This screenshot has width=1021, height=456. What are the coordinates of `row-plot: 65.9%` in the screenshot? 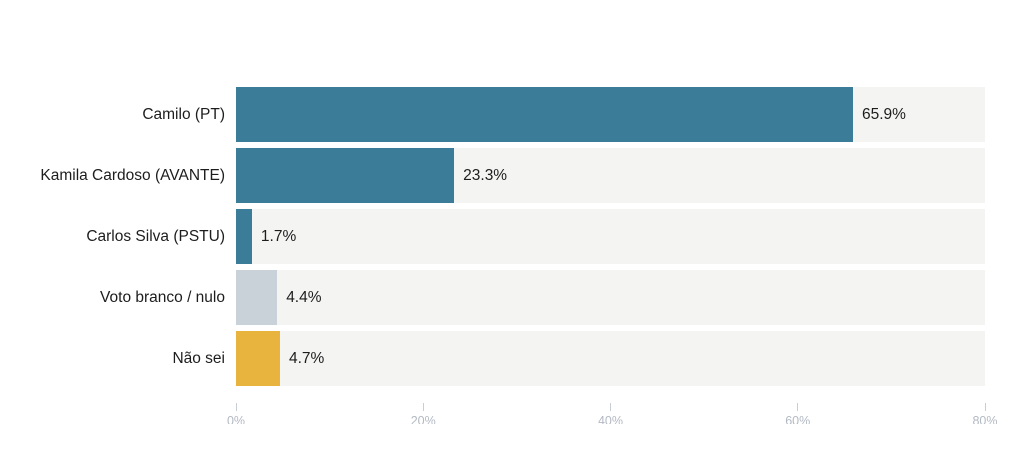 It's located at (610, 114).